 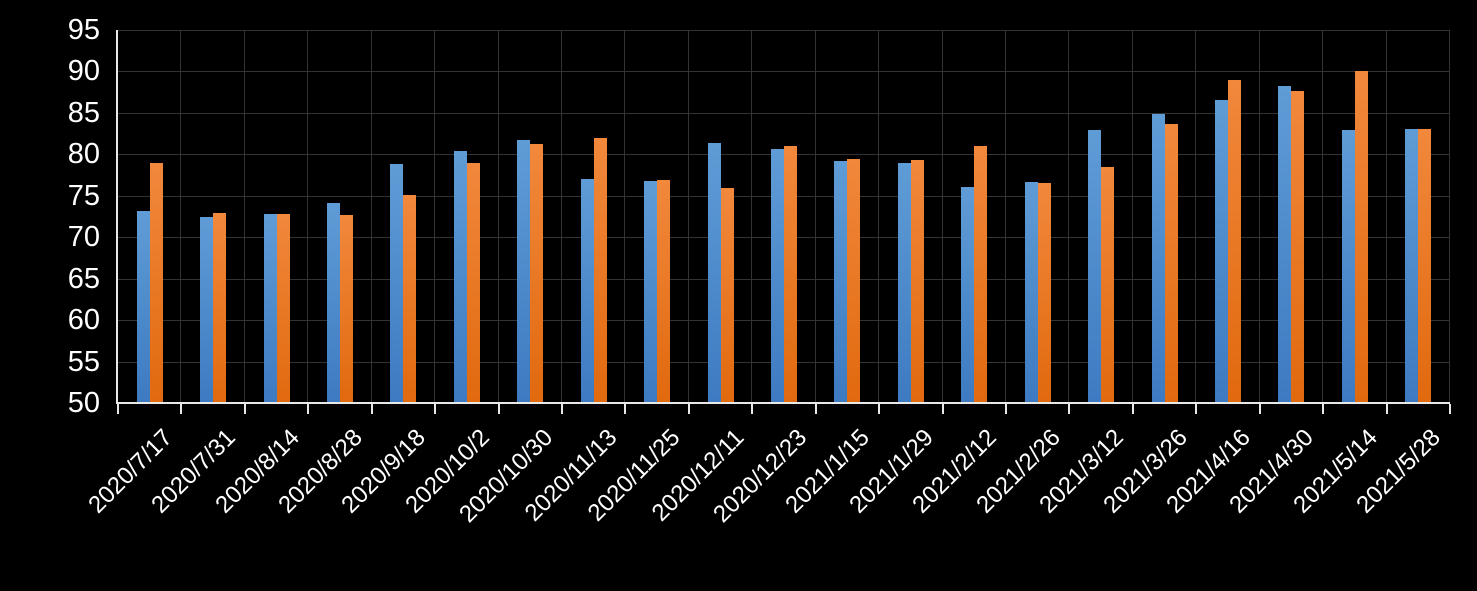 What do you see at coordinates (83, 237) in the screenshot?
I see `y-axis-label: 70` at bounding box center [83, 237].